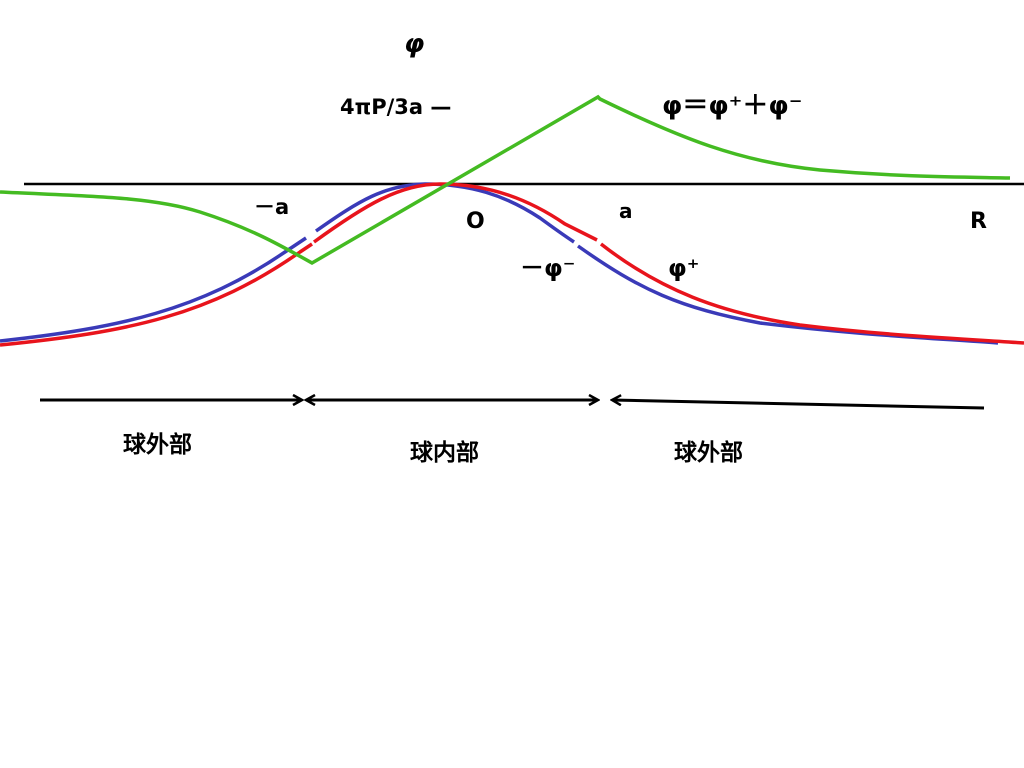  Describe the element at coordinates (444, 452) in the screenshot. I see `region-inner-label: 球内部` at that location.